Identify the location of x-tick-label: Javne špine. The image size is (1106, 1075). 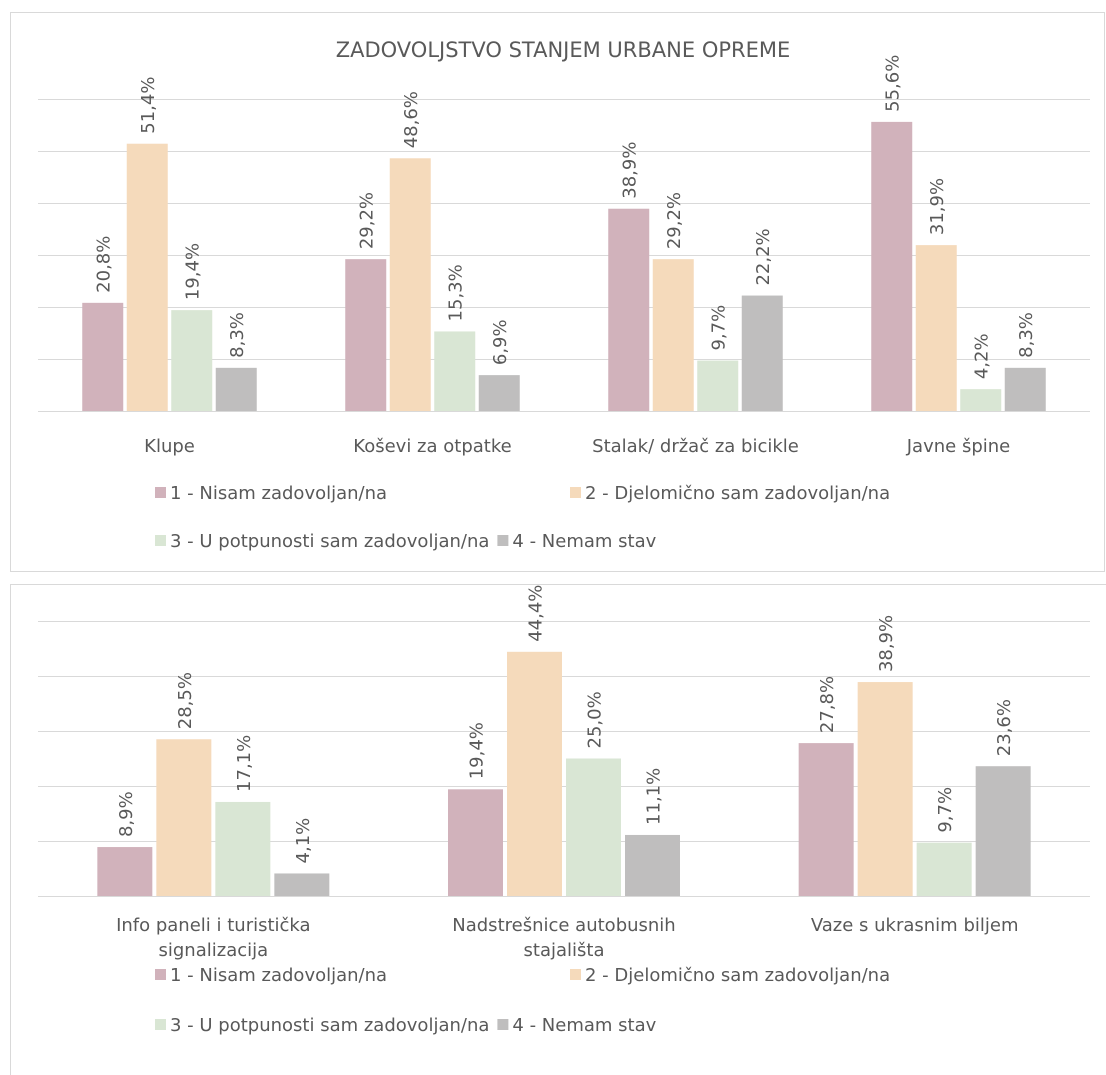
(958, 446).